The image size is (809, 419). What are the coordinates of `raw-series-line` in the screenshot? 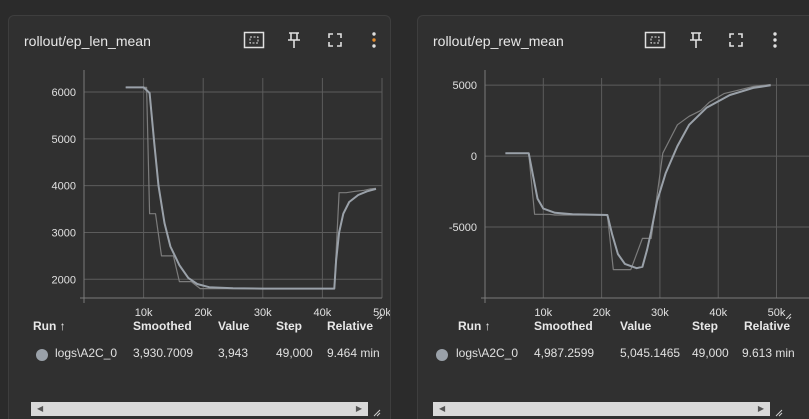 It's located at (638, 177).